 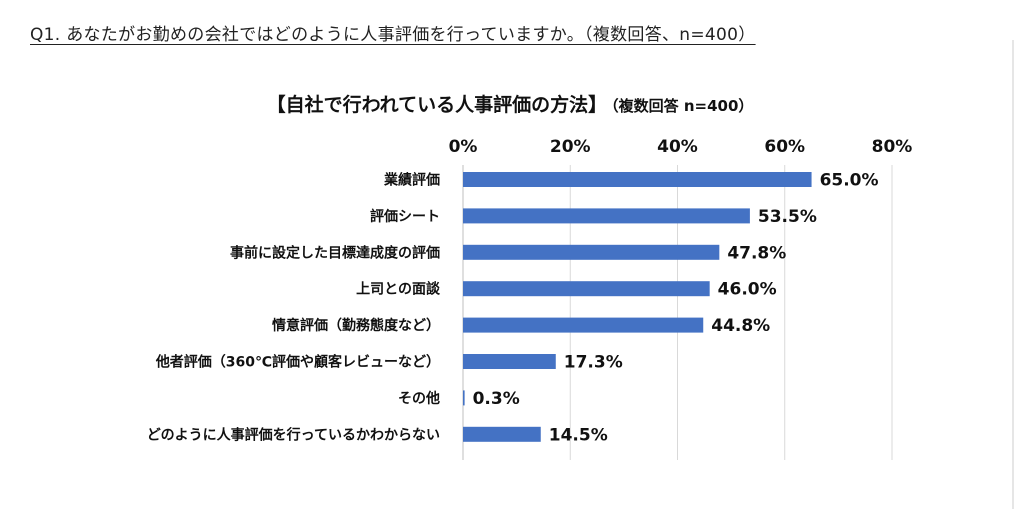 What do you see at coordinates (411, 180) in the screenshot?
I see `category-label: 業績評価` at bounding box center [411, 180].